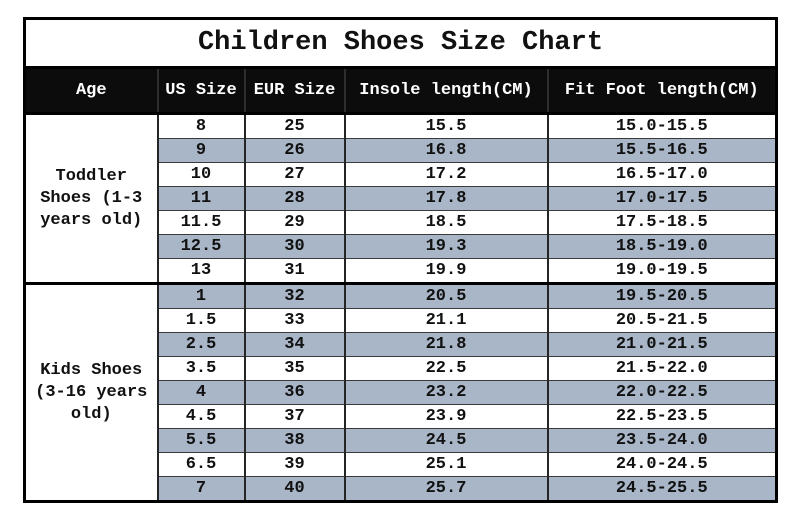  I want to click on cell-eur-size: 33, so click(294, 320).